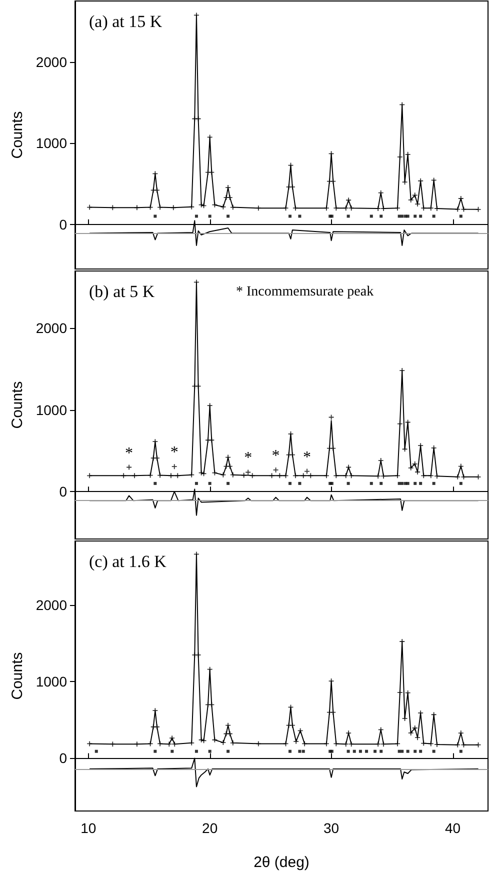  I want to click on text: (b) at 5 K, so click(122, 291).